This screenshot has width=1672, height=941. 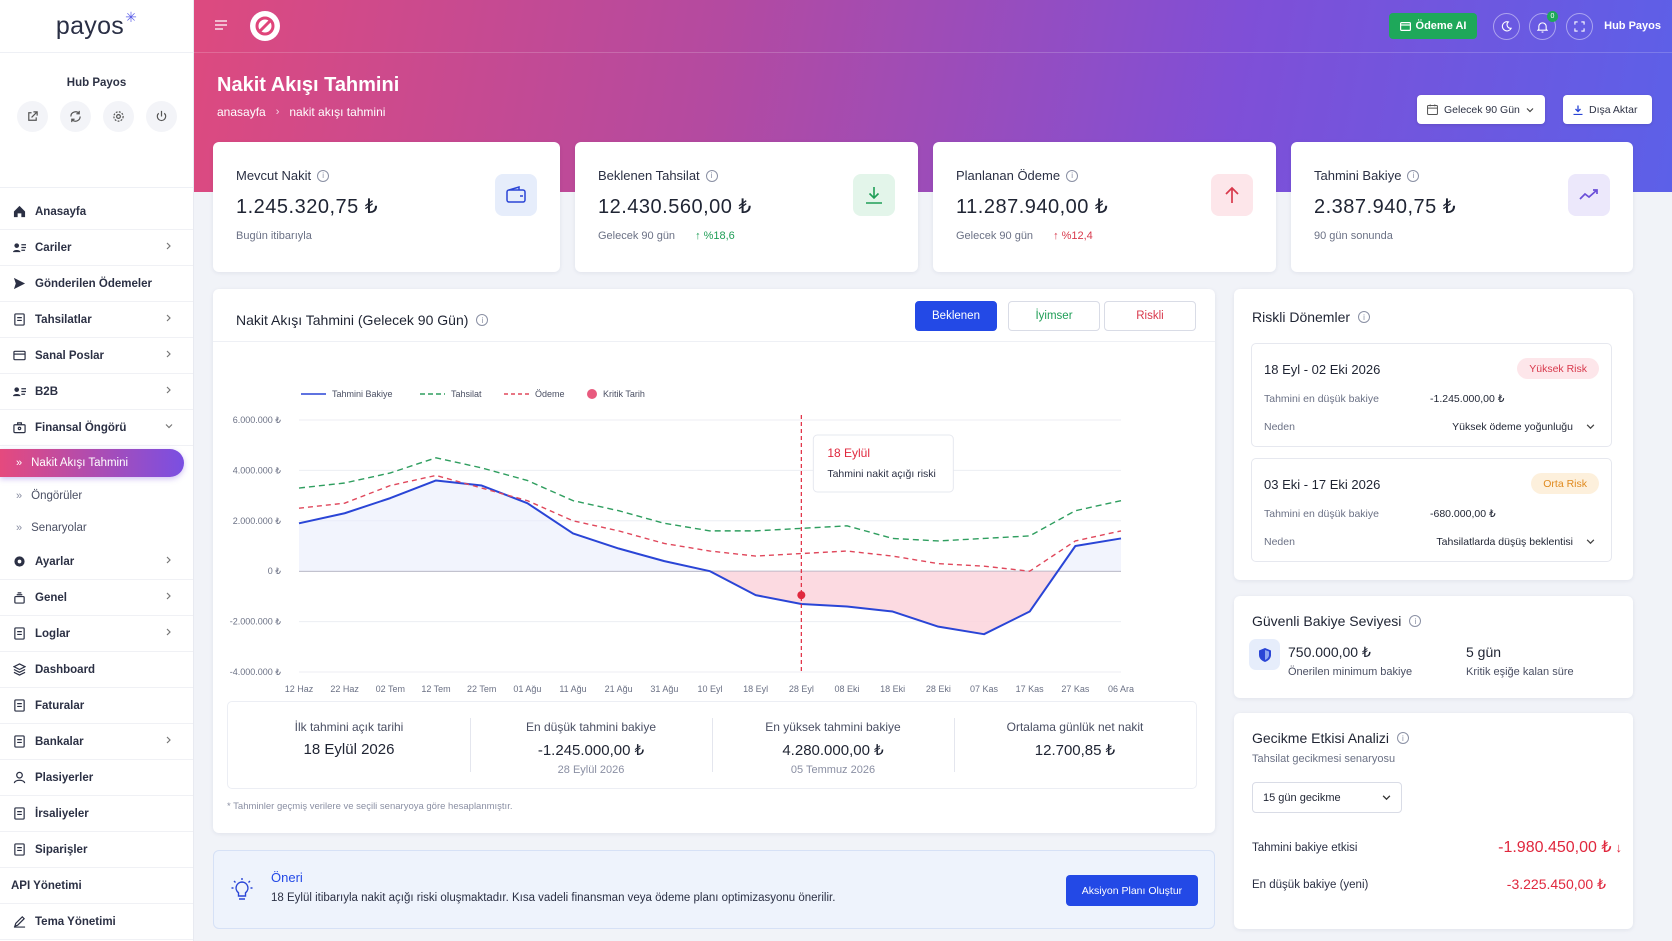 I want to click on sidebar-item-faturalar: Faturalar, so click(x=96, y=706).